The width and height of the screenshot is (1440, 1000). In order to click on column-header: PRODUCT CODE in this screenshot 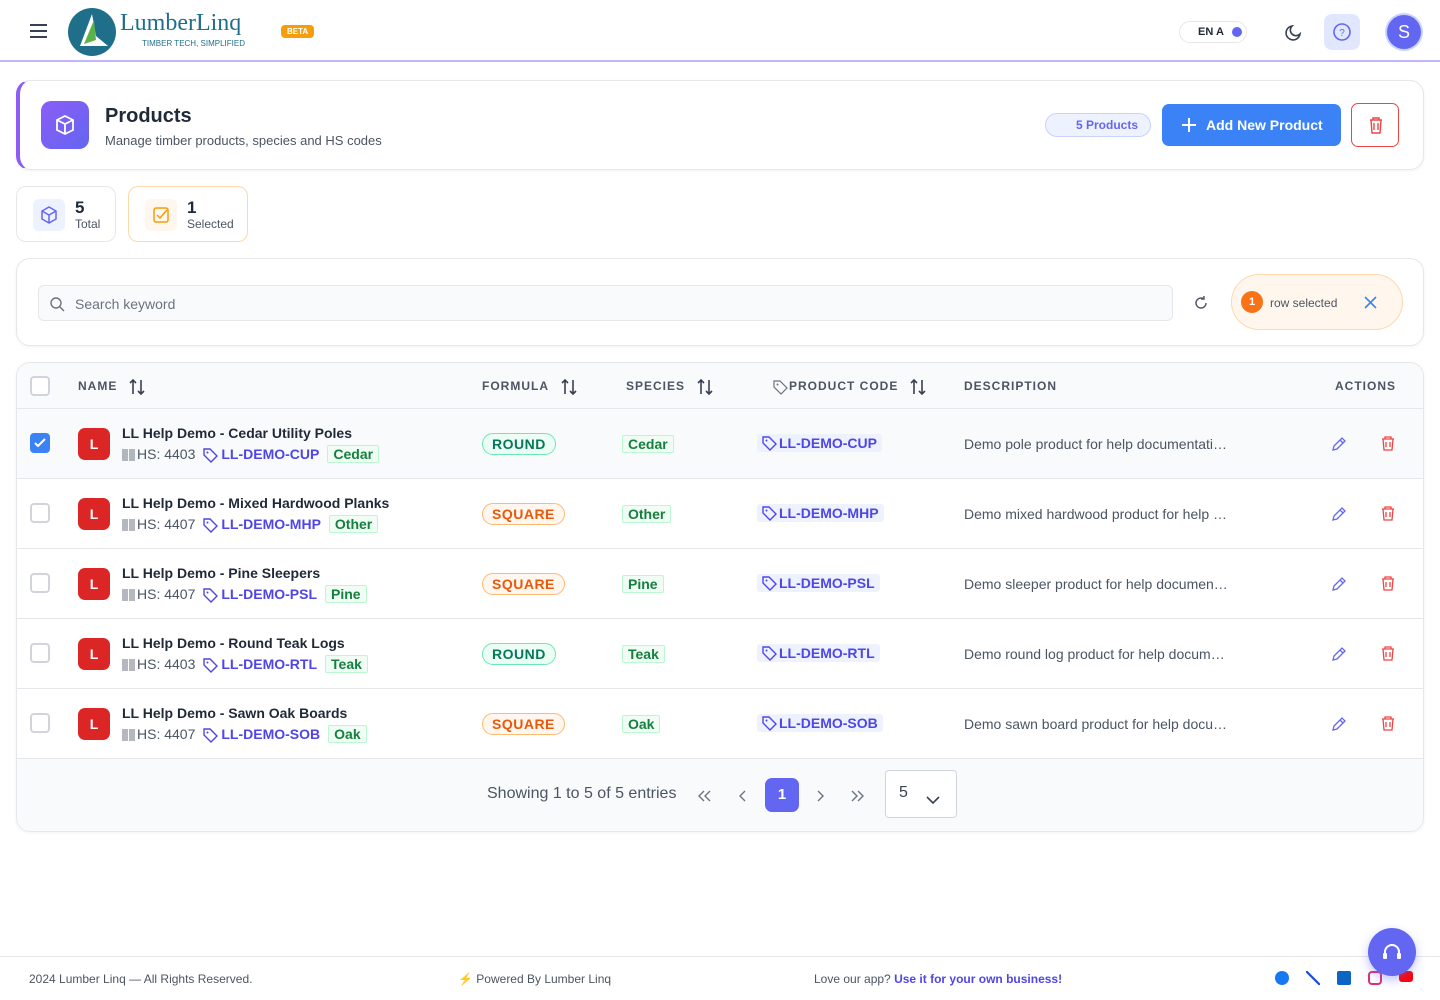, I will do `click(849, 387)`.